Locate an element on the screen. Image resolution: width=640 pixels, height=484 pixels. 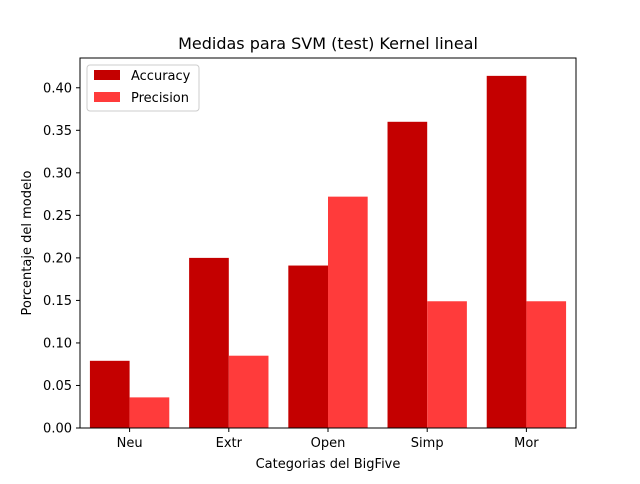
y-tick-label: 0.40 is located at coordinates (57, 88).